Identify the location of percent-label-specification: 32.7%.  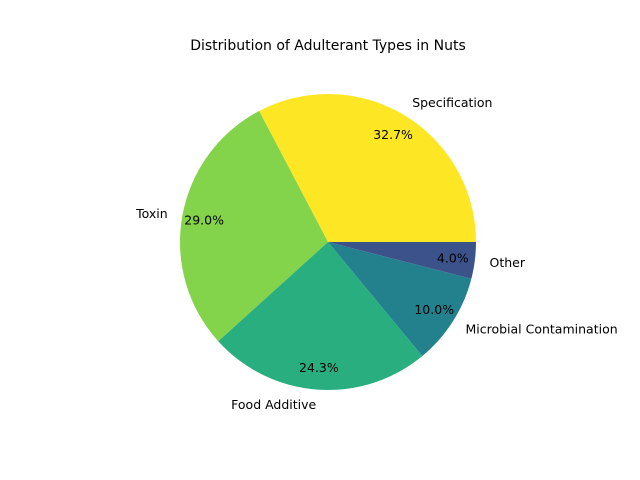
(393, 134).